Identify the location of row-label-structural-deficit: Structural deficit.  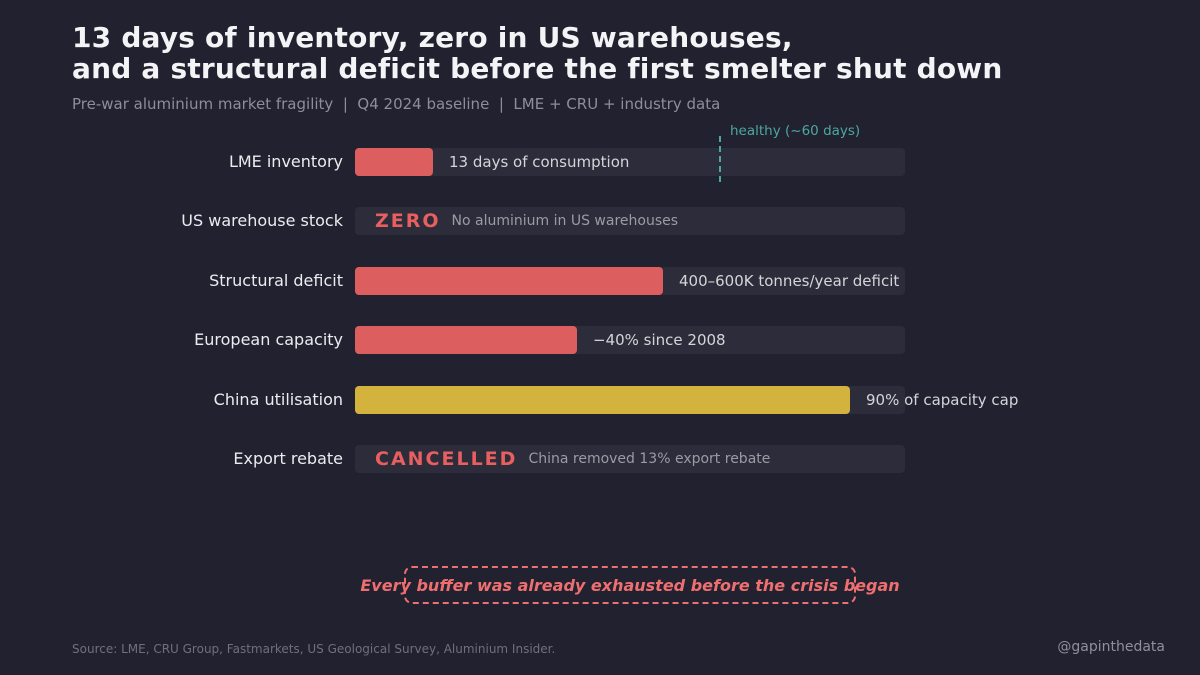
(276, 280).